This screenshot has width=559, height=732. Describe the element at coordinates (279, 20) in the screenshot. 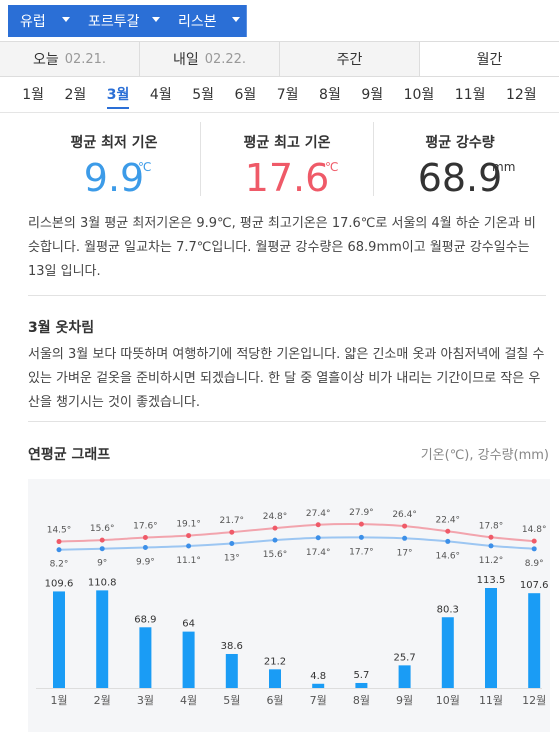

I see `breadcrumb: 유럽 포르투갈 리스본` at that location.